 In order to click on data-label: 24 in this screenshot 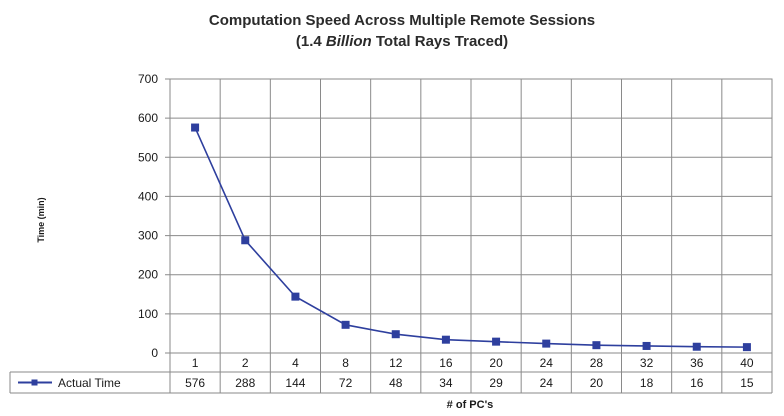, I will do `click(547, 383)`.